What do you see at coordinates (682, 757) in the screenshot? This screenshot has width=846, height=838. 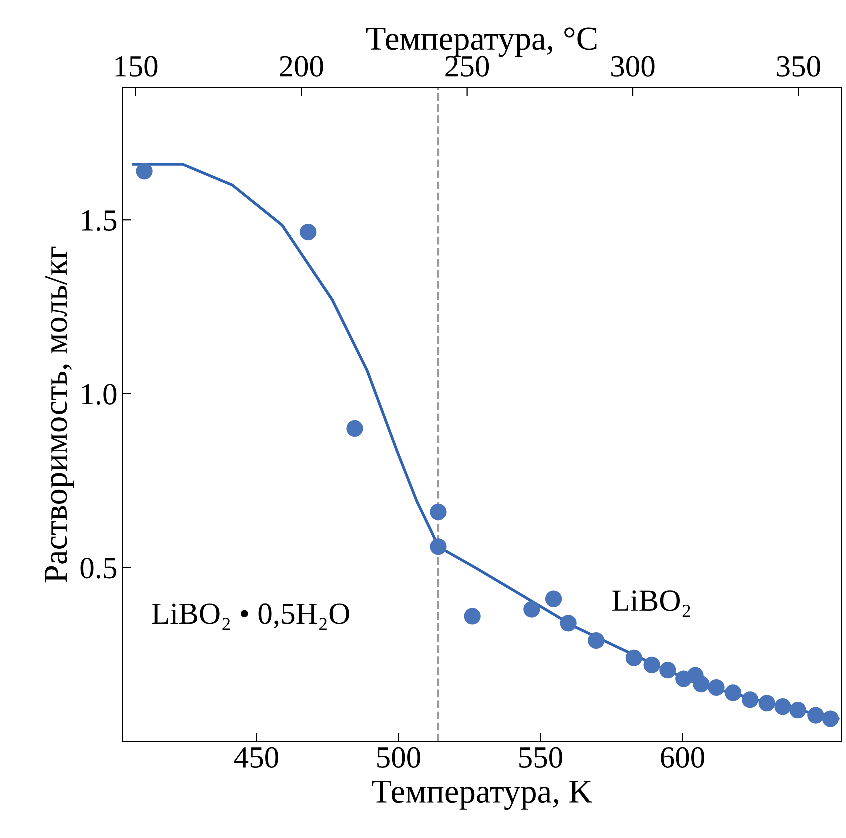 I see `x-tick-label: 600` at bounding box center [682, 757].